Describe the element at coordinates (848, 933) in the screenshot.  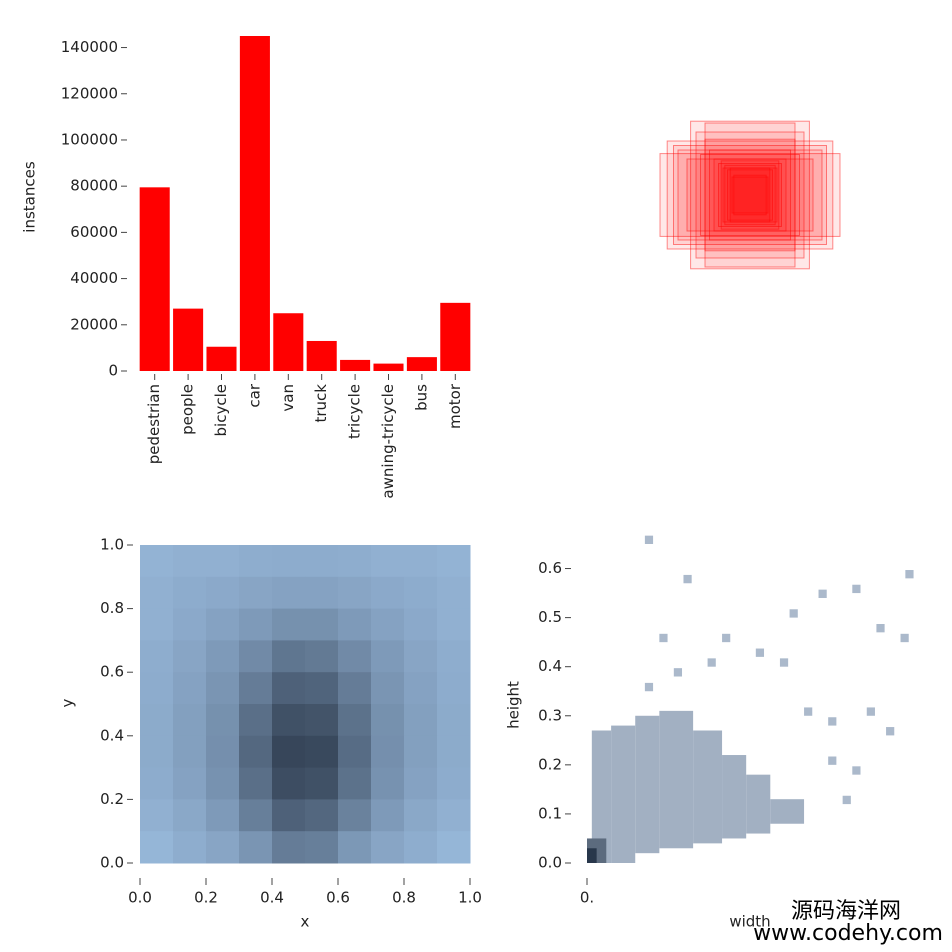
I see `watermark-line2: www.codehy.com` at that location.